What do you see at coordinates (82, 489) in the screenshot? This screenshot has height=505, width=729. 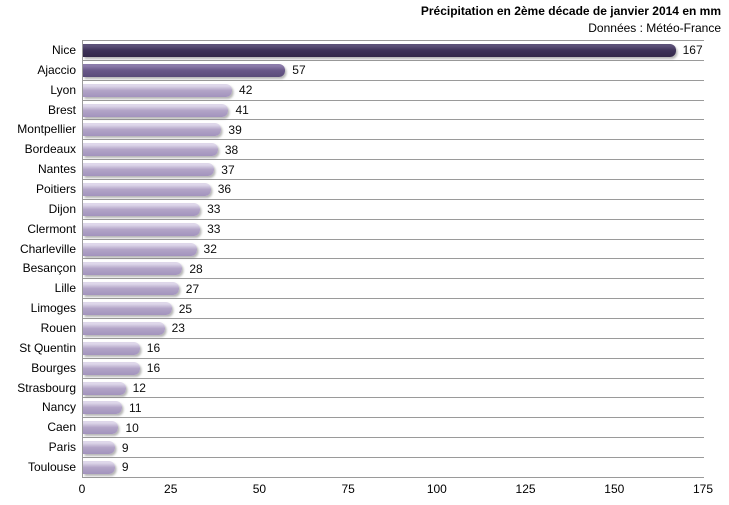 I see `x-tick-label: 0` at bounding box center [82, 489].